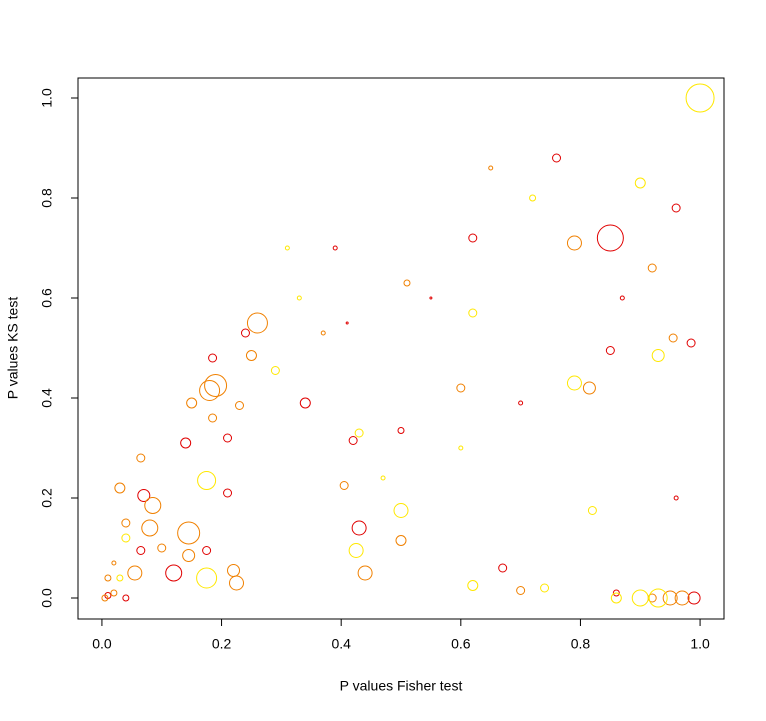  Describe the element at coordinates (461, 644) in the screenshot. I see `x-tick-label: 0.6` at that location.